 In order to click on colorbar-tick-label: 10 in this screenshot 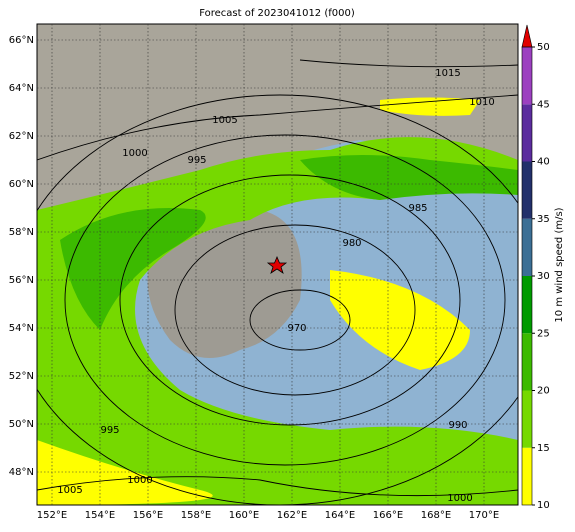, I will do `click(543, 505)`.